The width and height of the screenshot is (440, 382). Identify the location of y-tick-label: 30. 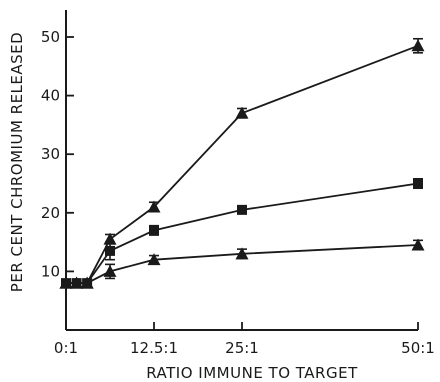
(50, 154).